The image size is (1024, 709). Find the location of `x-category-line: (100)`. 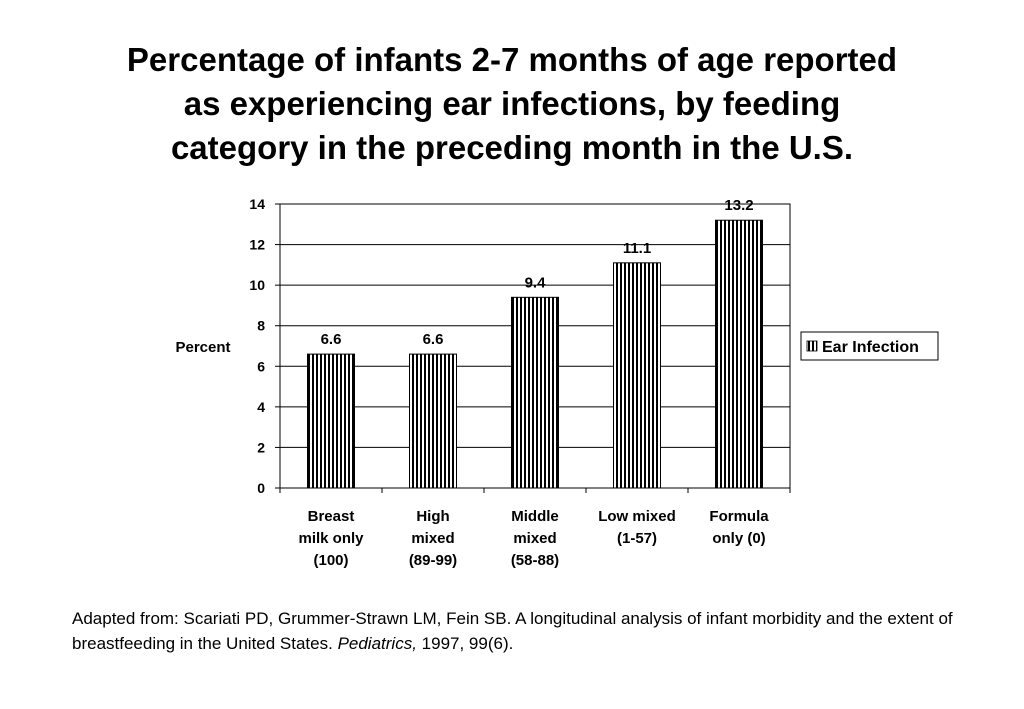

x-category-line: (100) is located at coordinates (330, 560).